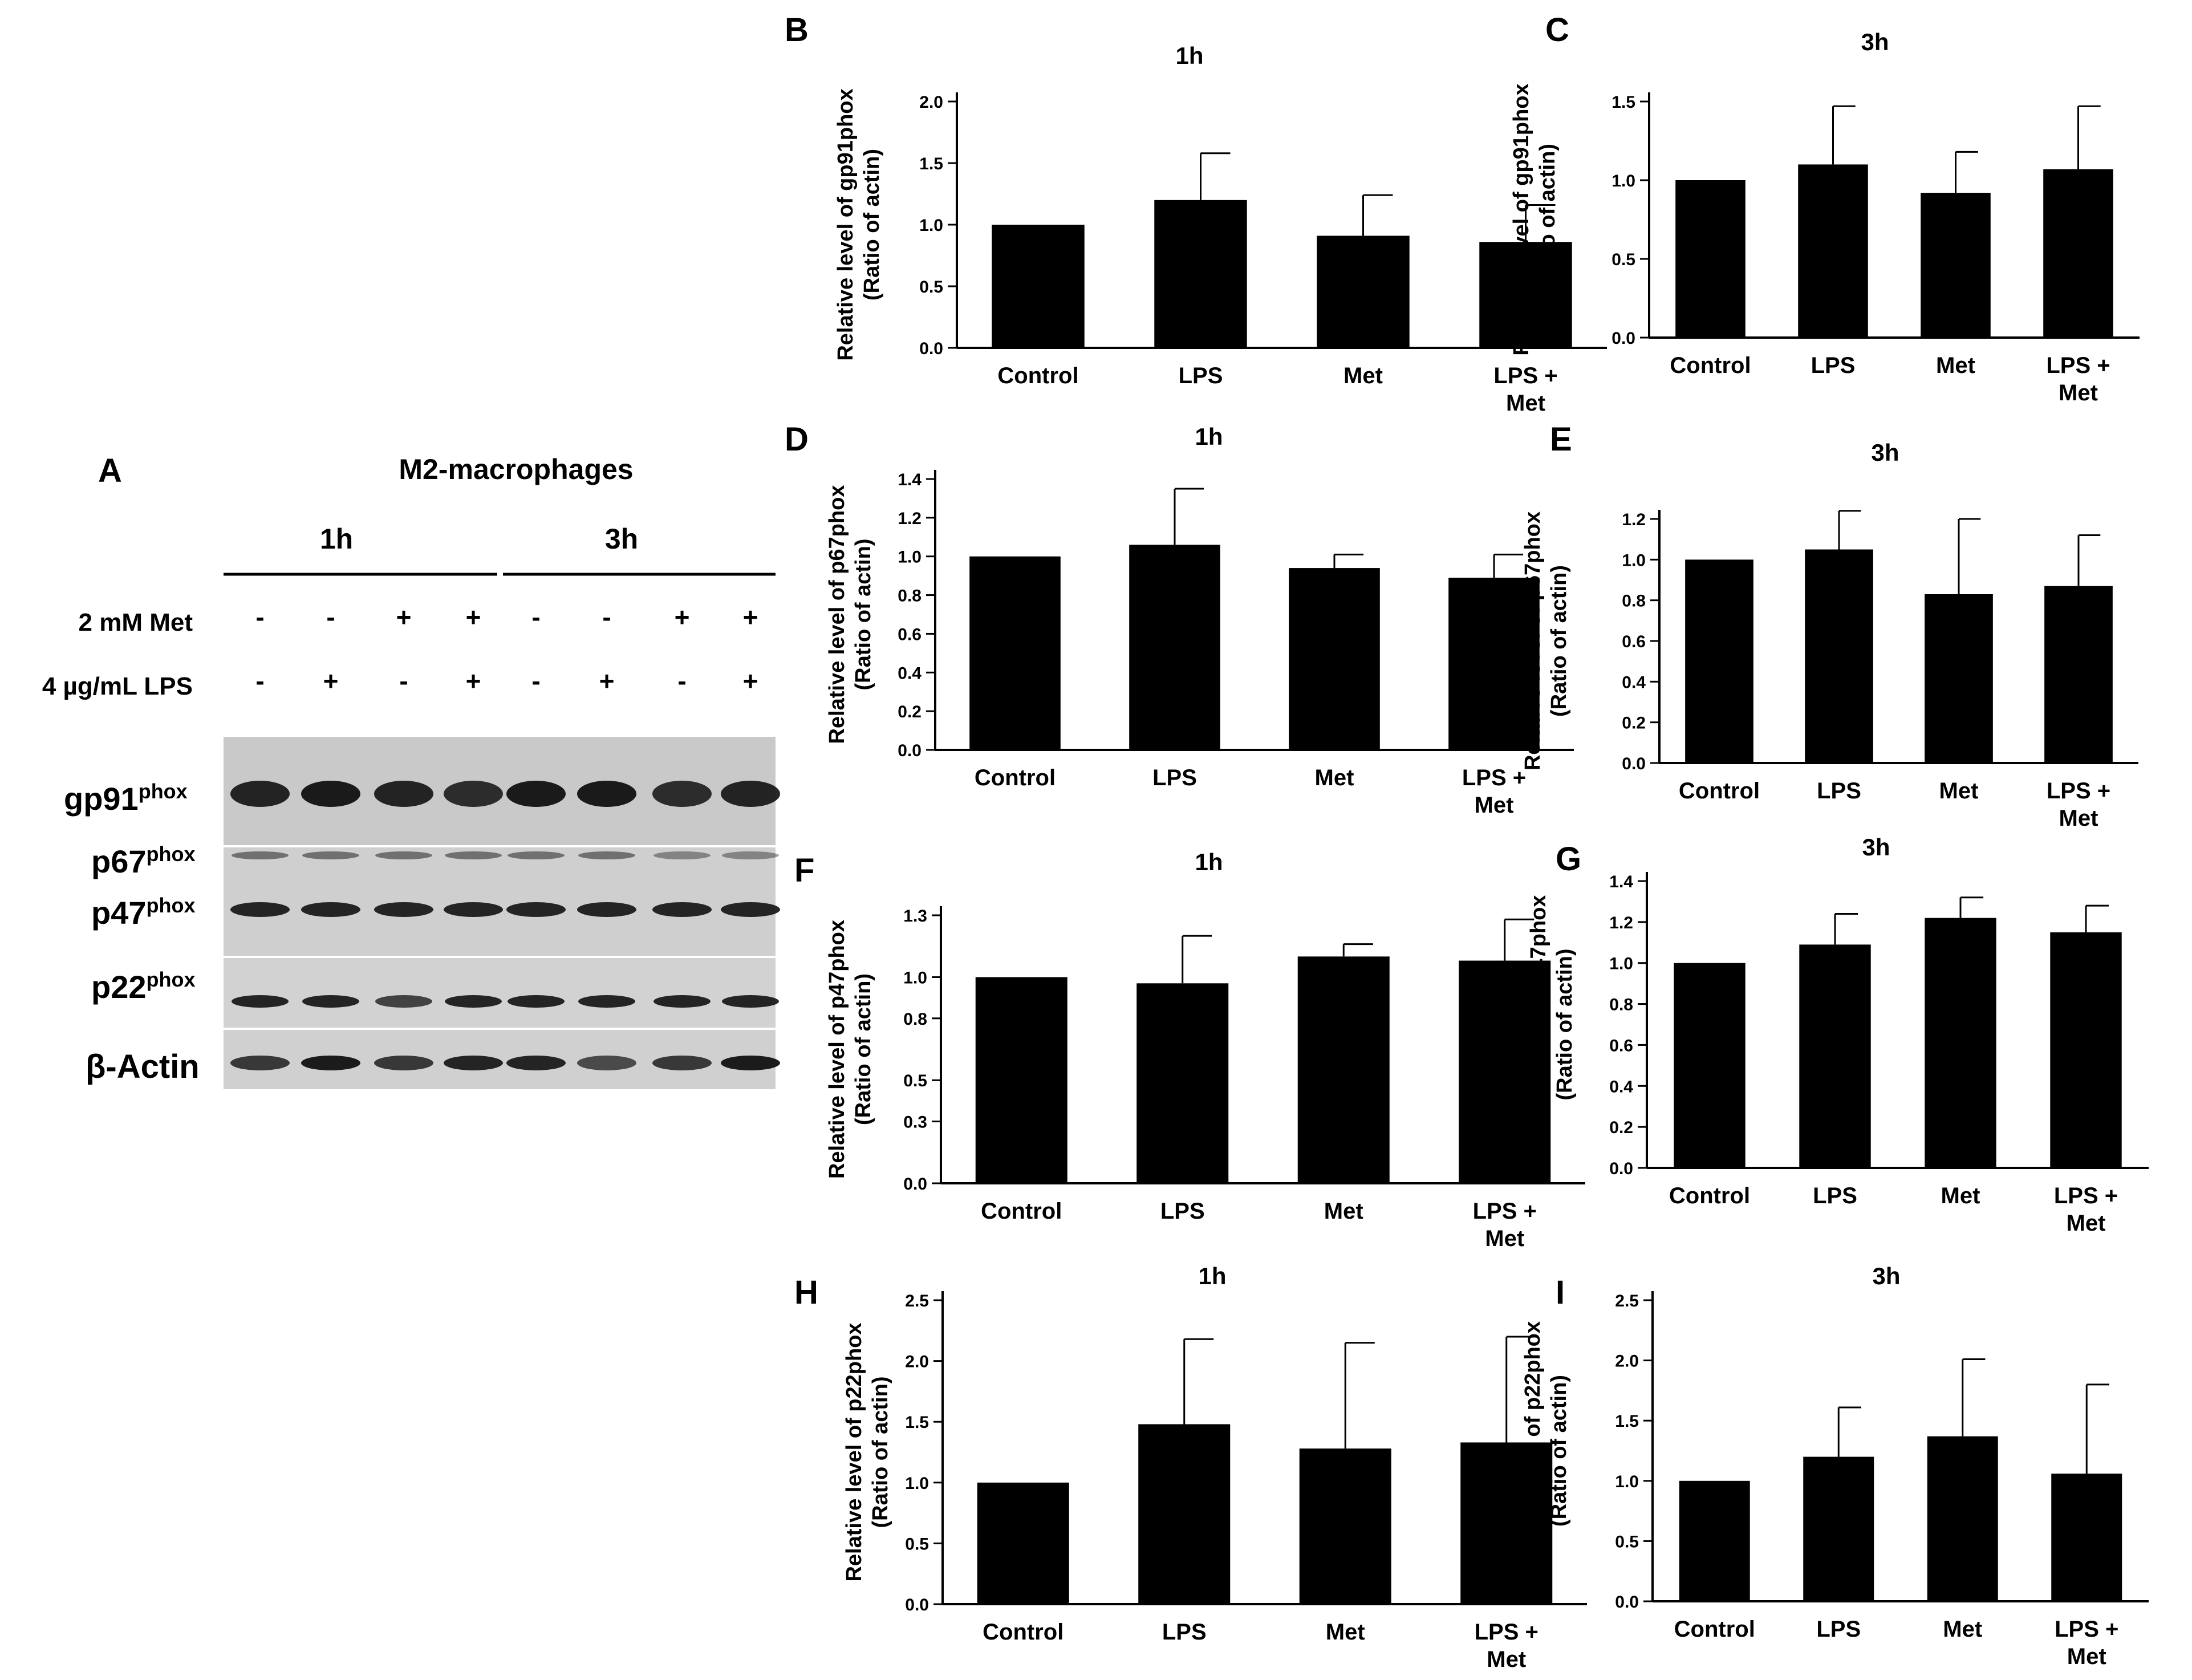 This screenshot has width=2192, height=1680. Describe the element at coordinates (854, 1451) in the screenshot. I see `y-axis-label: Relative level of p22phox` at that location.